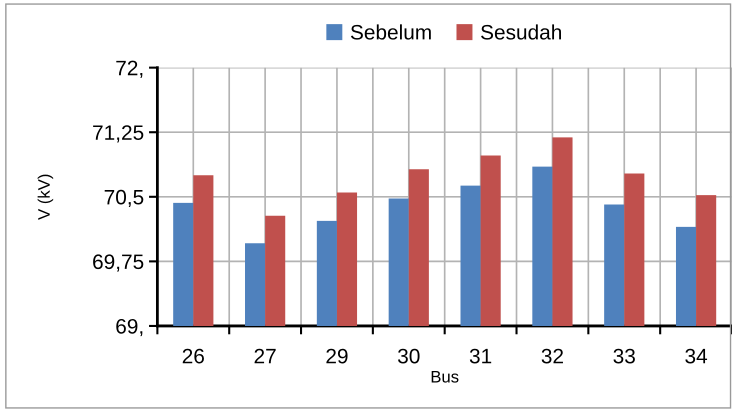 The image size is (732, 410). I want to click on y-tick-label: 69,, so click(129, 327).